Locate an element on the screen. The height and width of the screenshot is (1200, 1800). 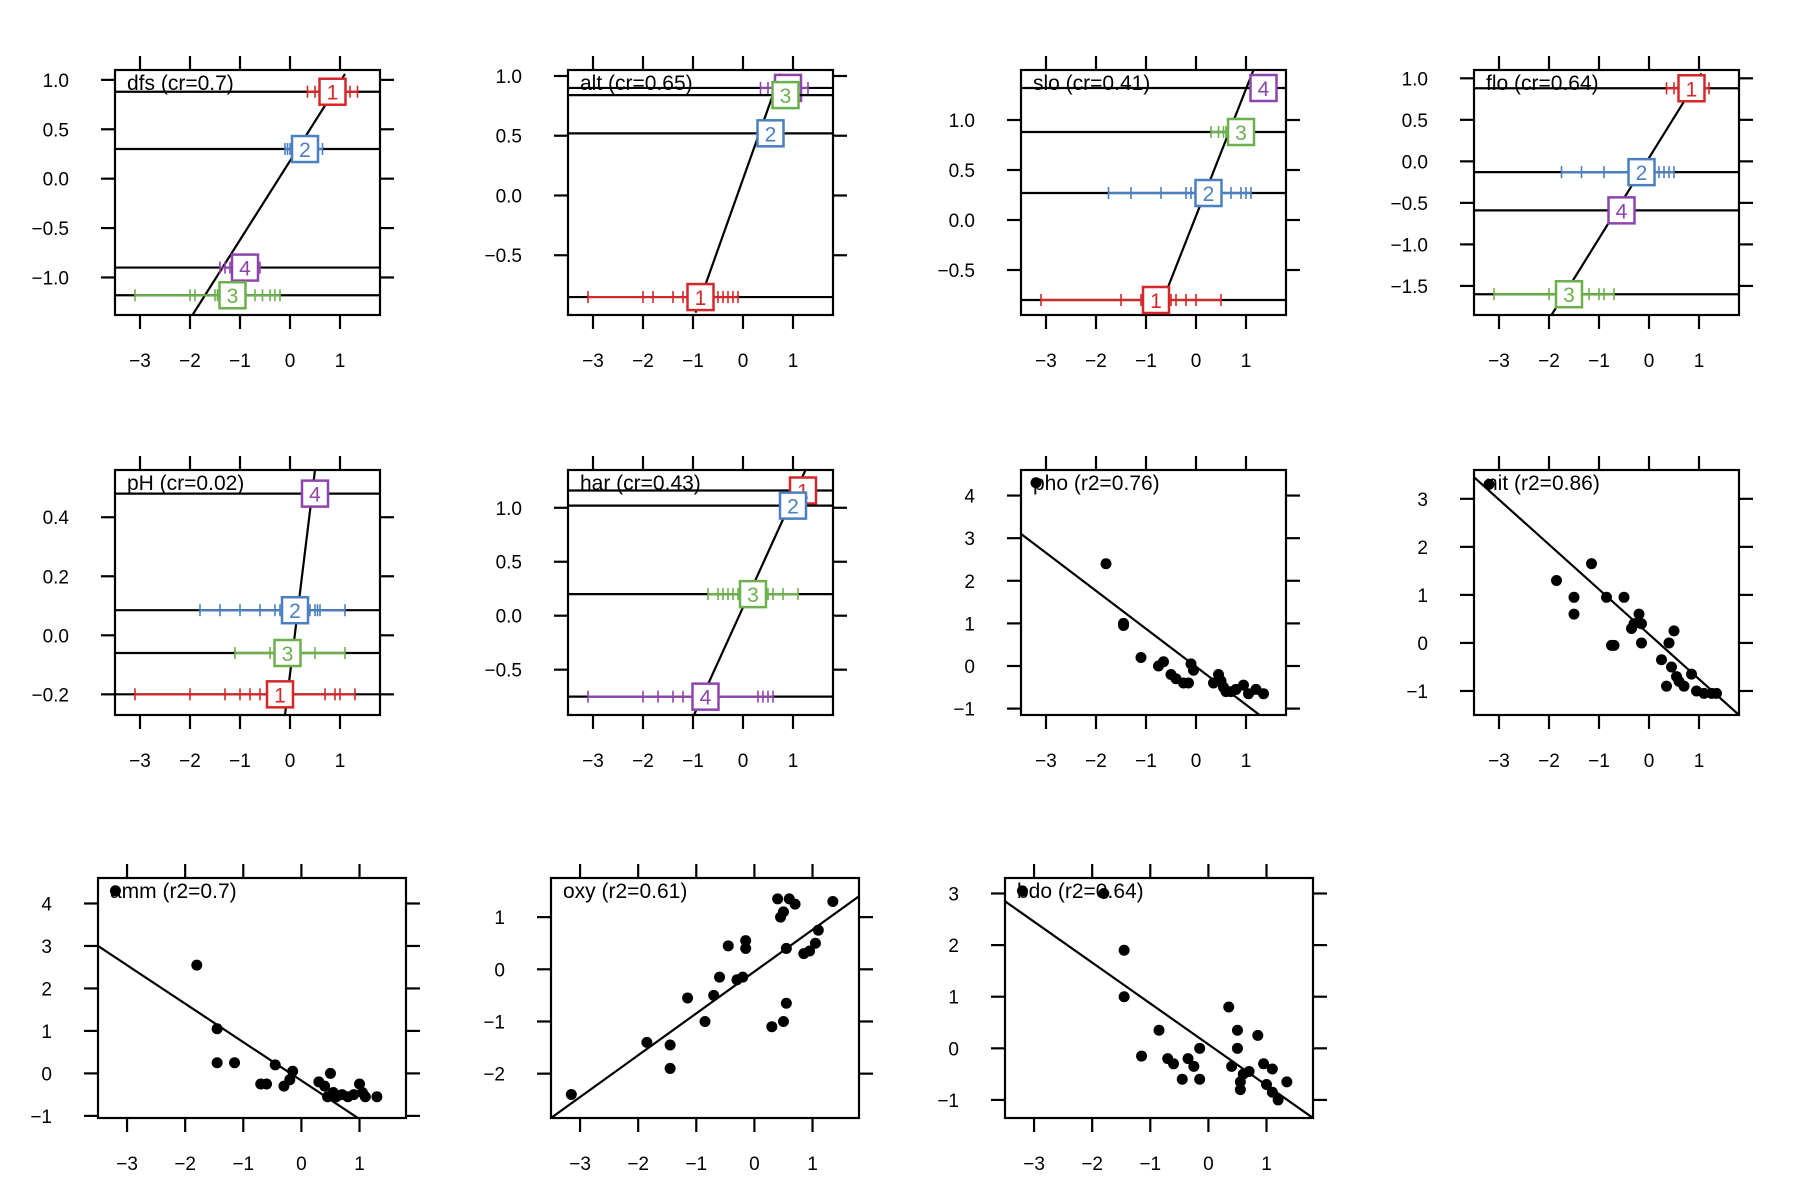
y-tick-label: −2 is located at coordinates (494, 1075).